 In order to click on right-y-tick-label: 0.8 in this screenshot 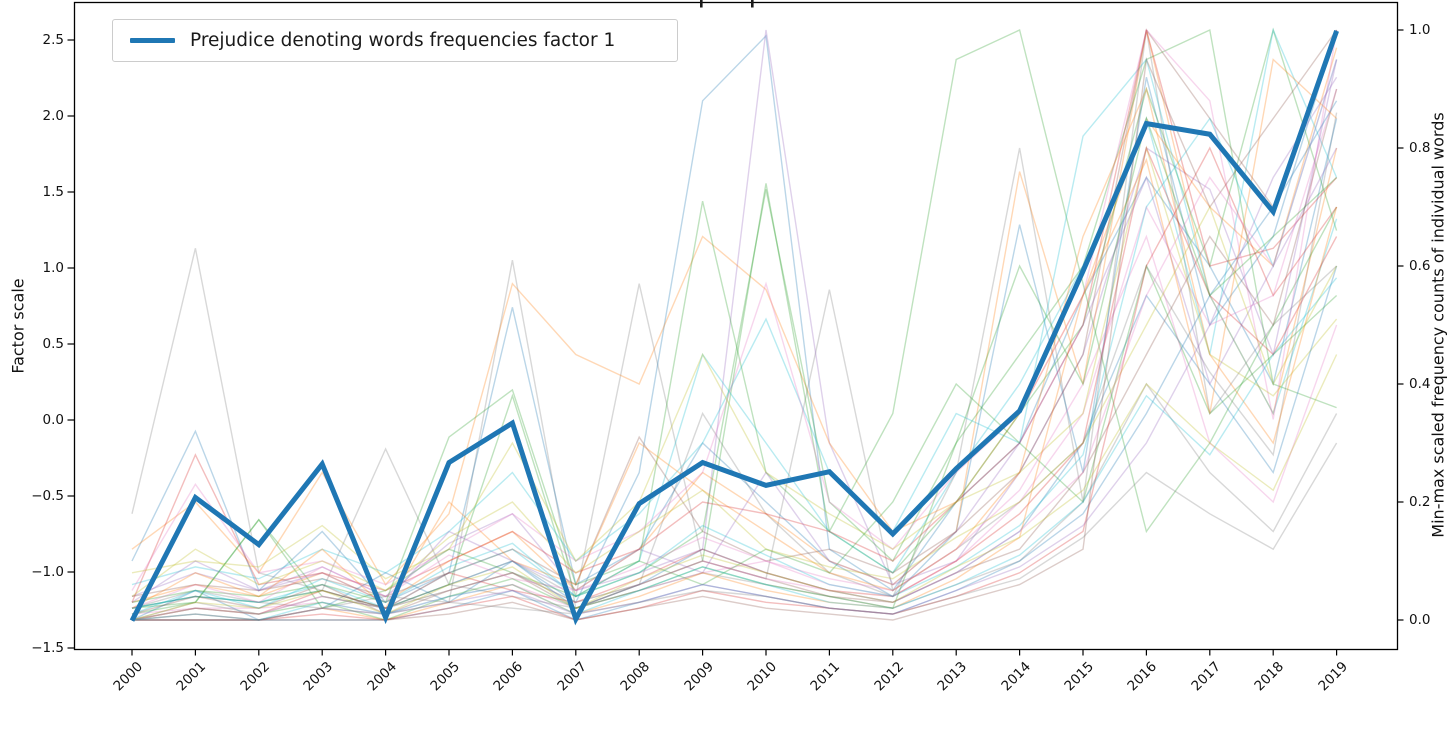, I will do `click(1420, 148)`.